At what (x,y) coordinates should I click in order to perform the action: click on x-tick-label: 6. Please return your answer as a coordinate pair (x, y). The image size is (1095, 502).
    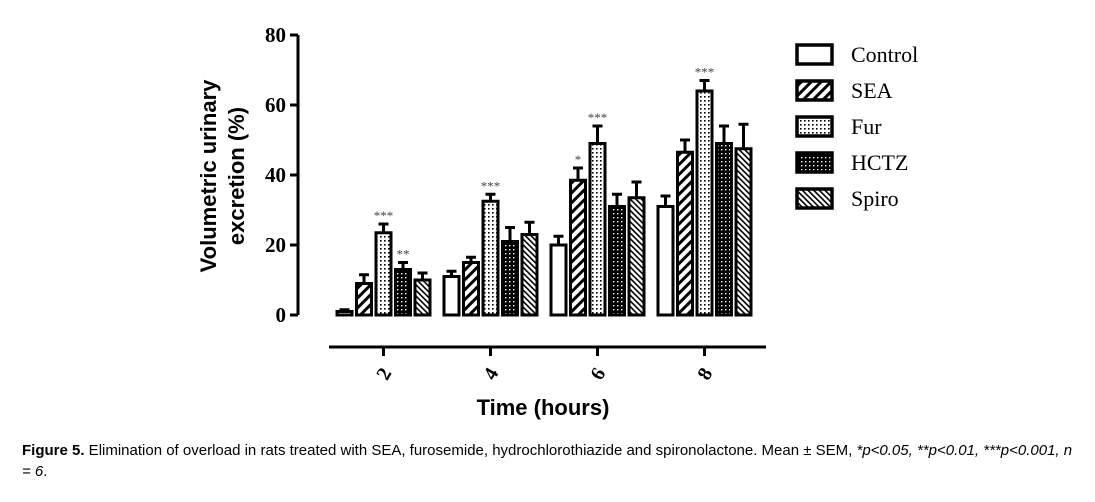
    Looking at the image, I should click on (598, 374).